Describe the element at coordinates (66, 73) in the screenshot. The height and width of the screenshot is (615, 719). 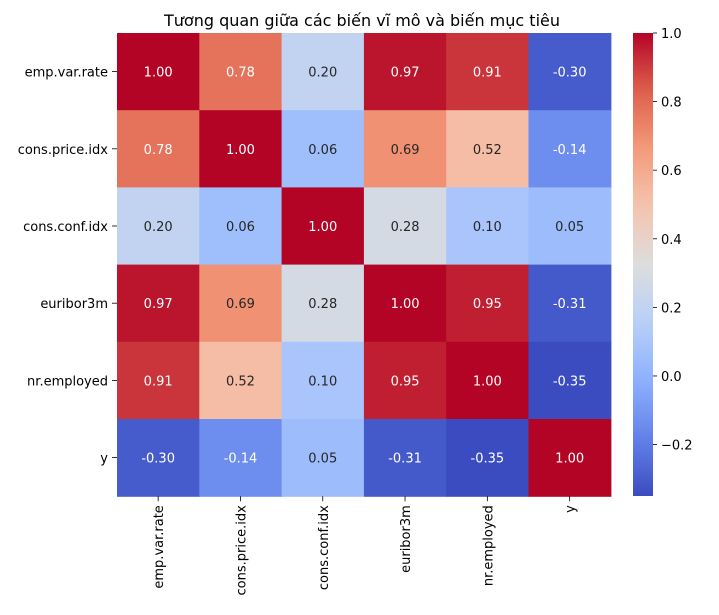
I see `y-tick-label: emp.var.rate` at that location.